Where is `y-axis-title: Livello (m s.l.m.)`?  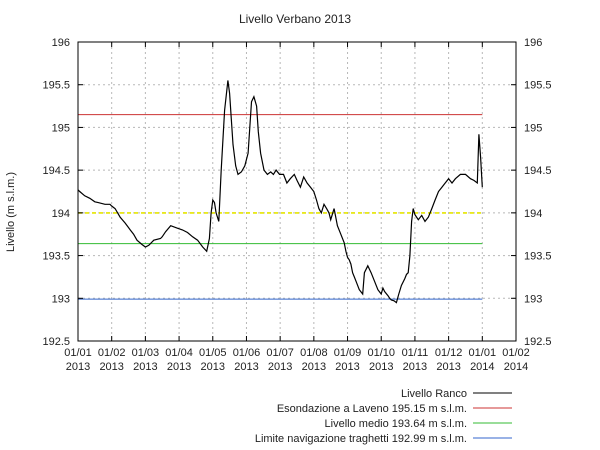 y-axis-title: Livello (m s.l.m.) is located at coordinates (11, 212).